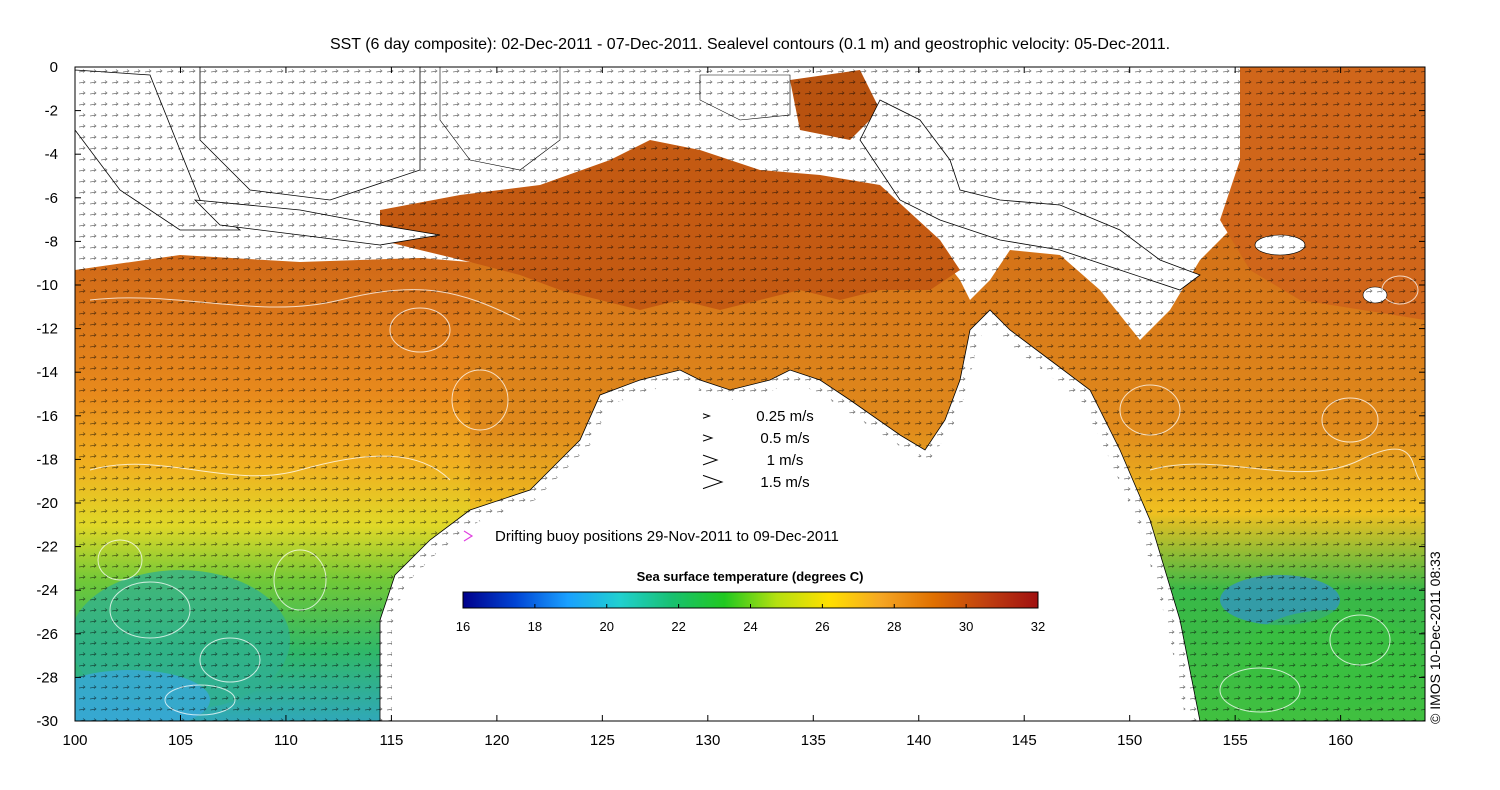 Image resolution: width=1500 pixels, height=790 pixels. I want to click on colorbar-tick-label: 28, so click(894, 626).